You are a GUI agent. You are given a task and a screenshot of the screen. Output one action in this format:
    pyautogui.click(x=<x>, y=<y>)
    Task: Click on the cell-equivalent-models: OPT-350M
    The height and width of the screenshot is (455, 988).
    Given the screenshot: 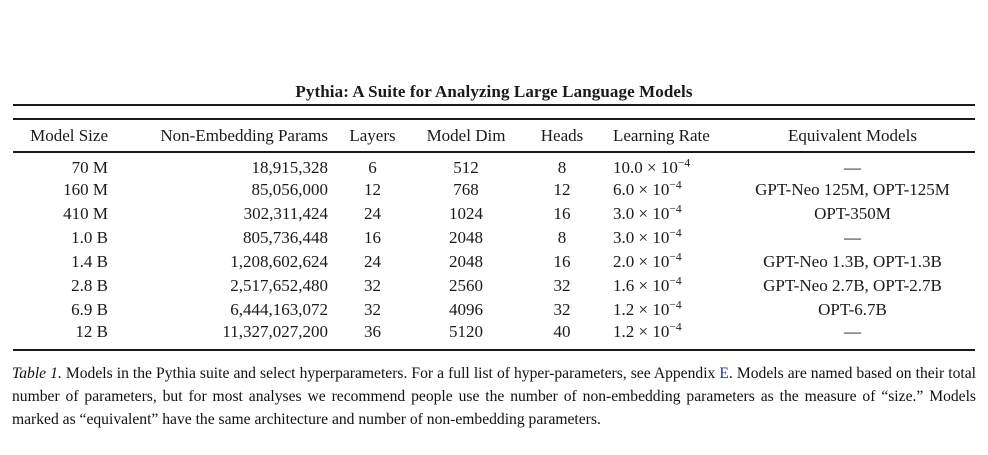 What is the action you would take?
    pyautogui.click(x=852, y=213)
    